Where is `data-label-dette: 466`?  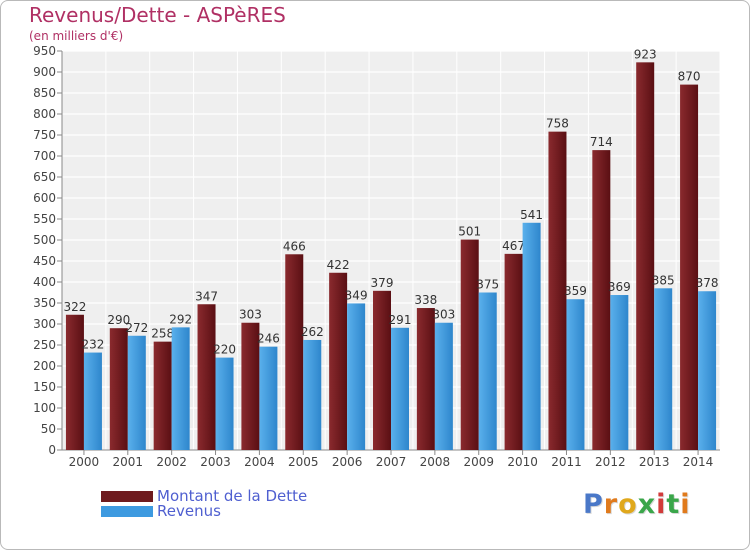 data-label-dette: 466 is located at coordinates (294, 246).